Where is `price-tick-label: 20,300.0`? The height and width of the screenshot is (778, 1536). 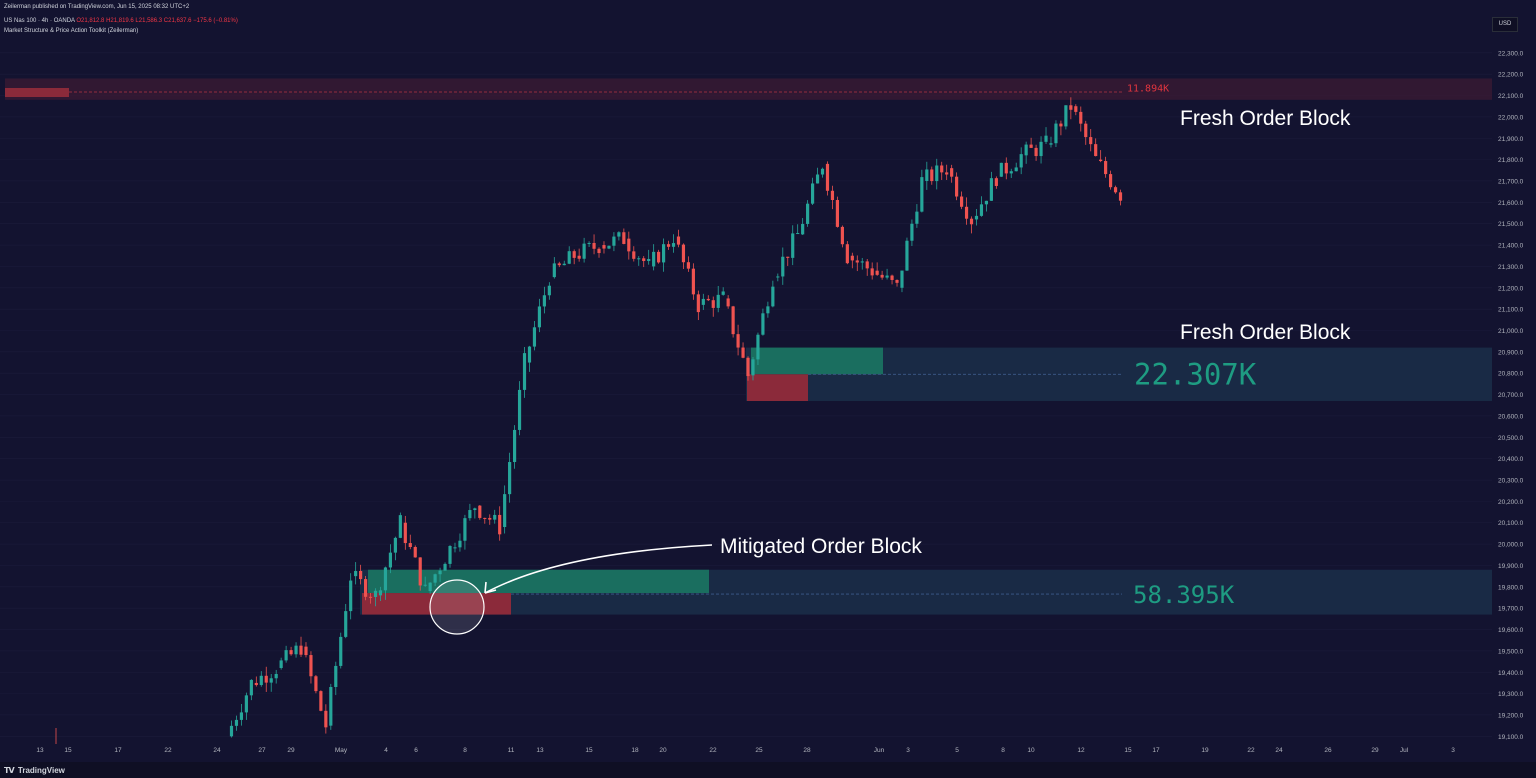 price-tick-label: 20,300.0 is located at coordinates (1511, 481).